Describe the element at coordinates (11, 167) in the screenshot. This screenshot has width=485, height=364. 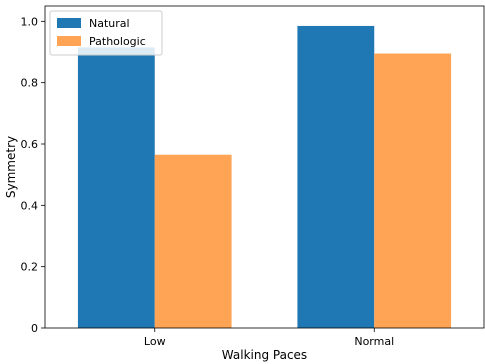
I see `y-axis-label: Symmetry` at that location.